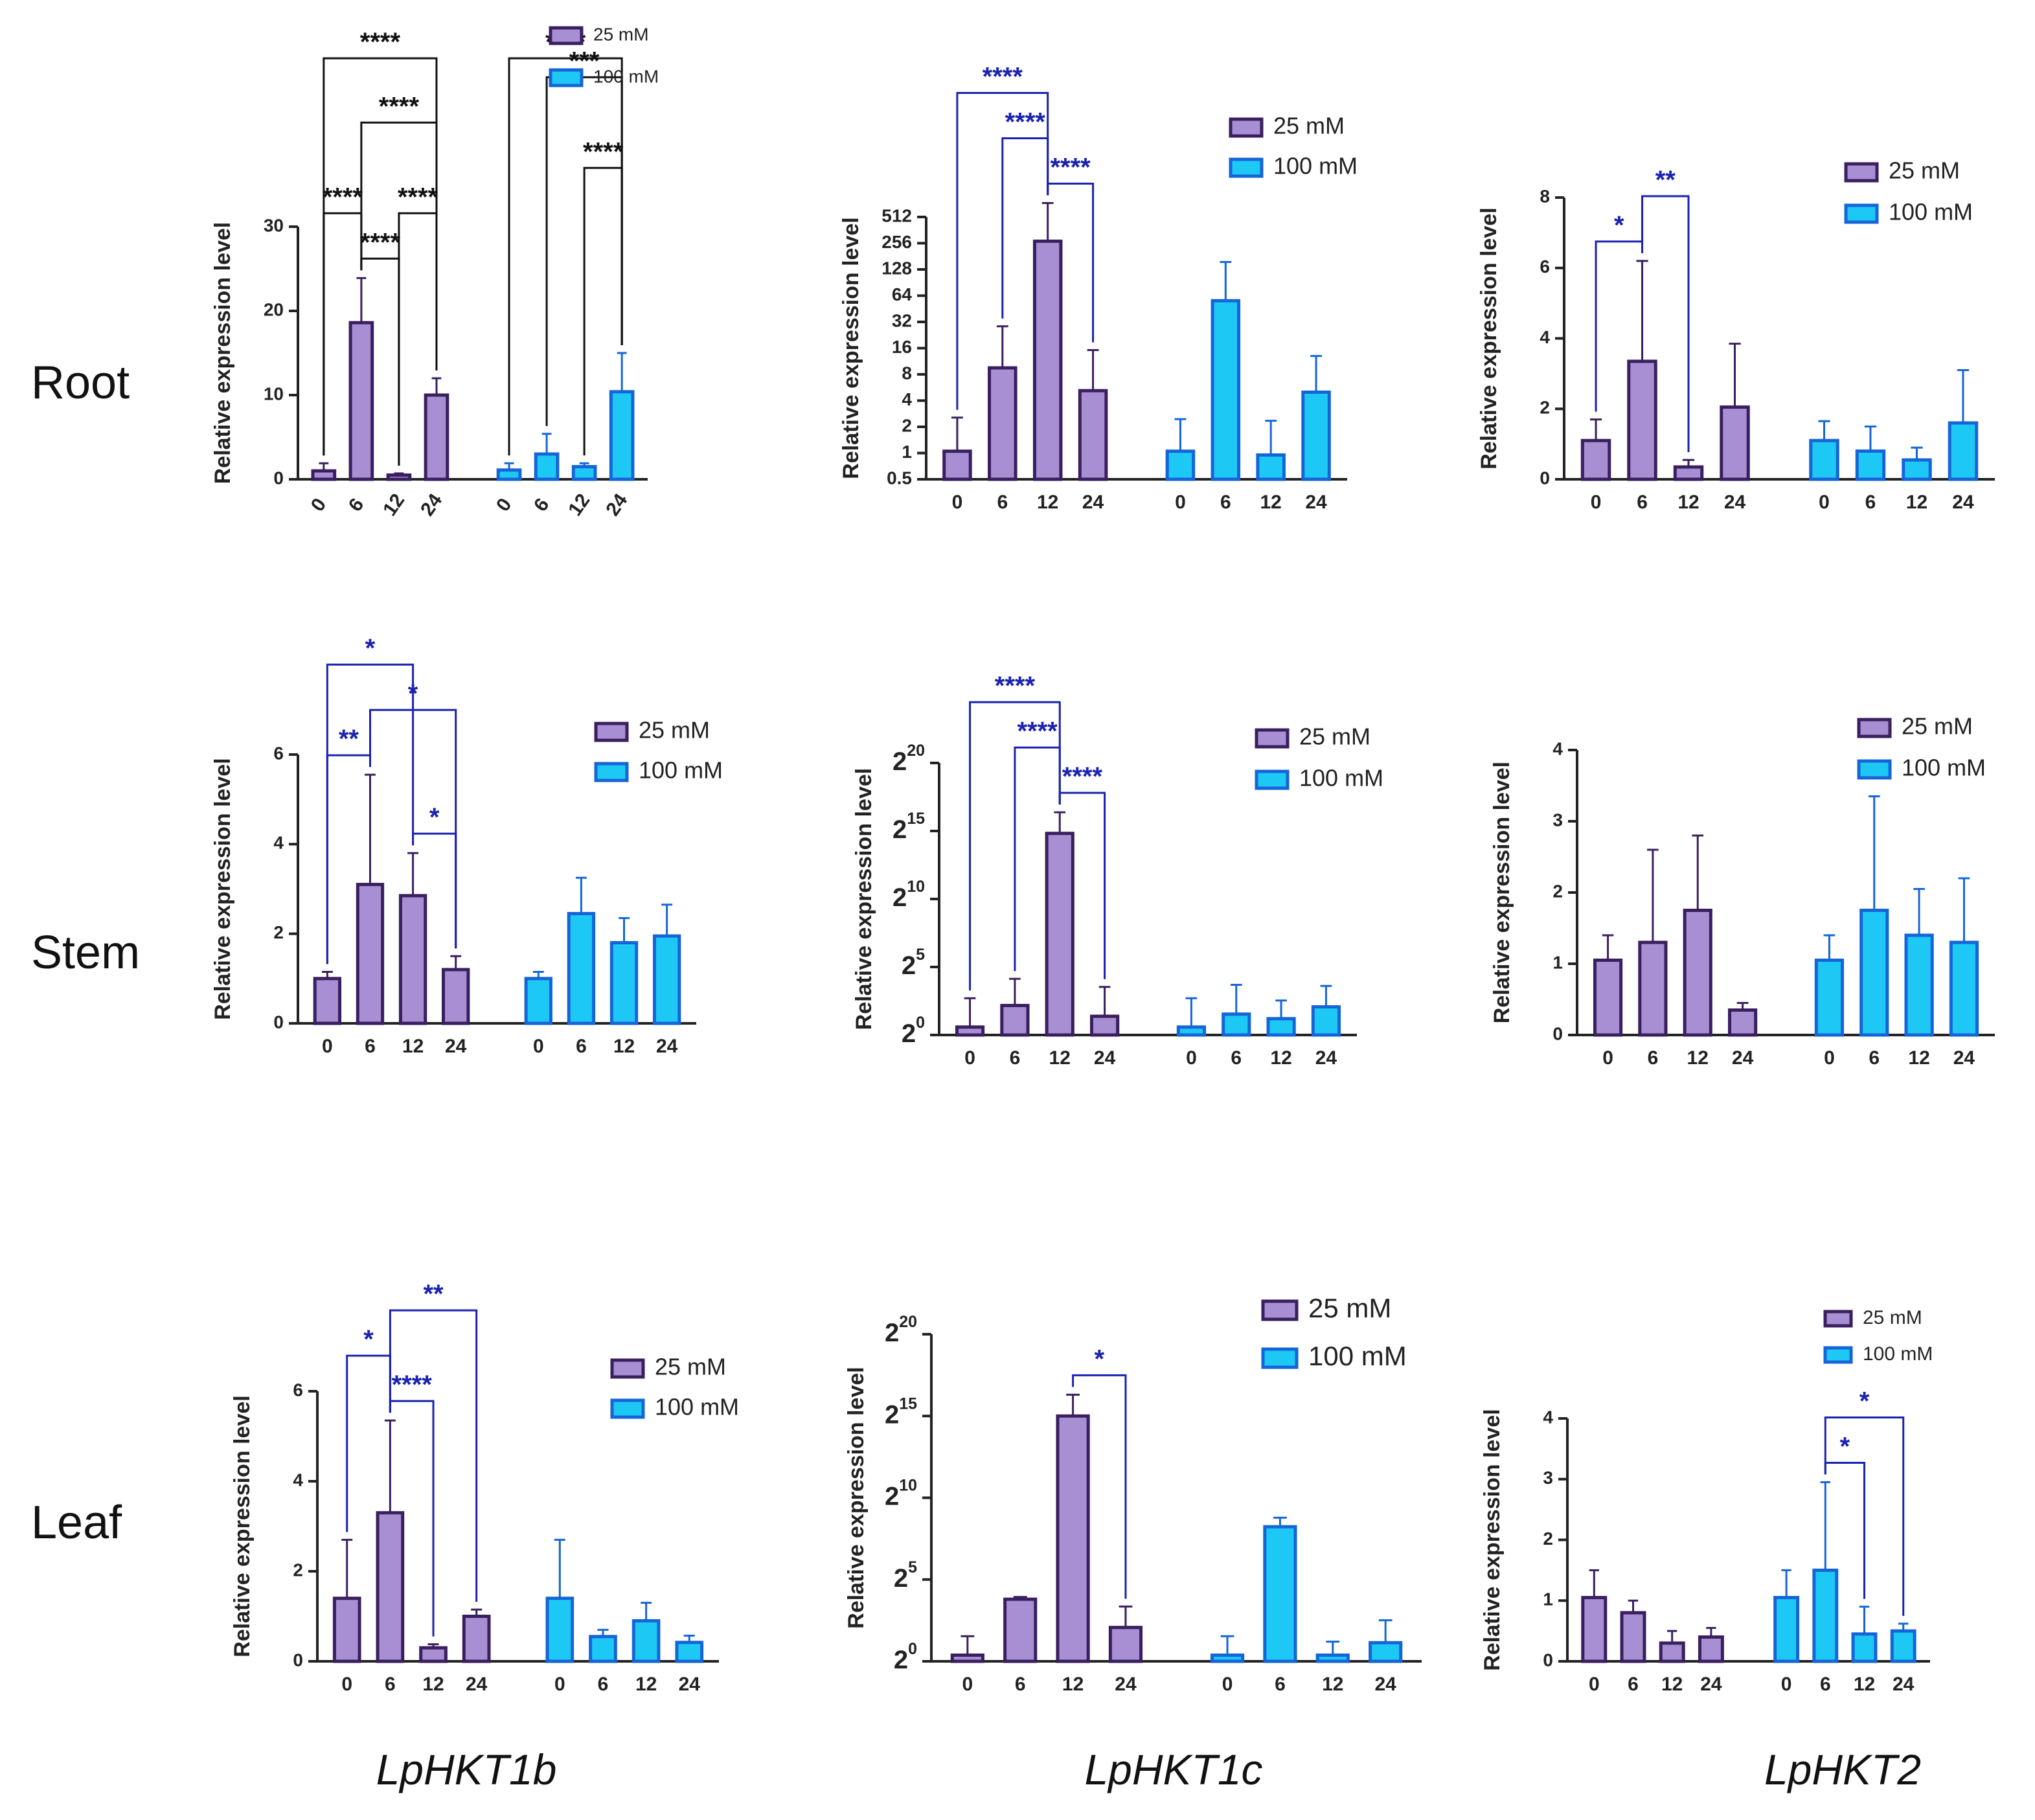 The height and width of the screenshot is (1820, 2035). Describe the element at coordinates (905, 1657) in the screenshot. I see `y-tick-label: 20` at that location.